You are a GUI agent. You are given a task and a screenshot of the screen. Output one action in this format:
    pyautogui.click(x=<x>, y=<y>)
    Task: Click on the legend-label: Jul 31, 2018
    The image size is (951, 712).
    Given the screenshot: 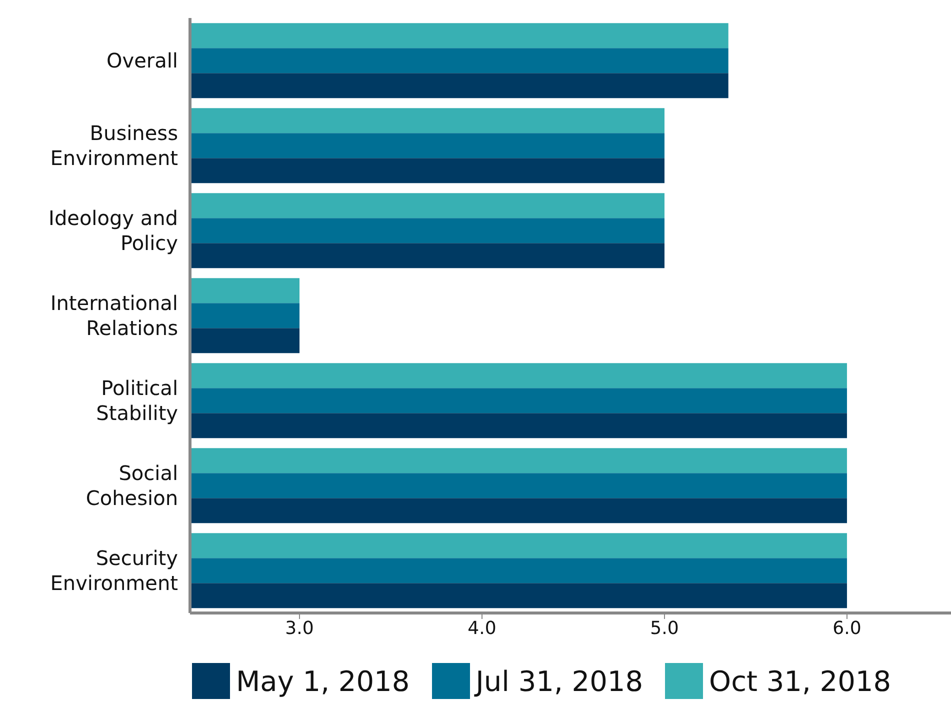 What is the action you would take?
    pyautogui.click(x=560, y=681)
    